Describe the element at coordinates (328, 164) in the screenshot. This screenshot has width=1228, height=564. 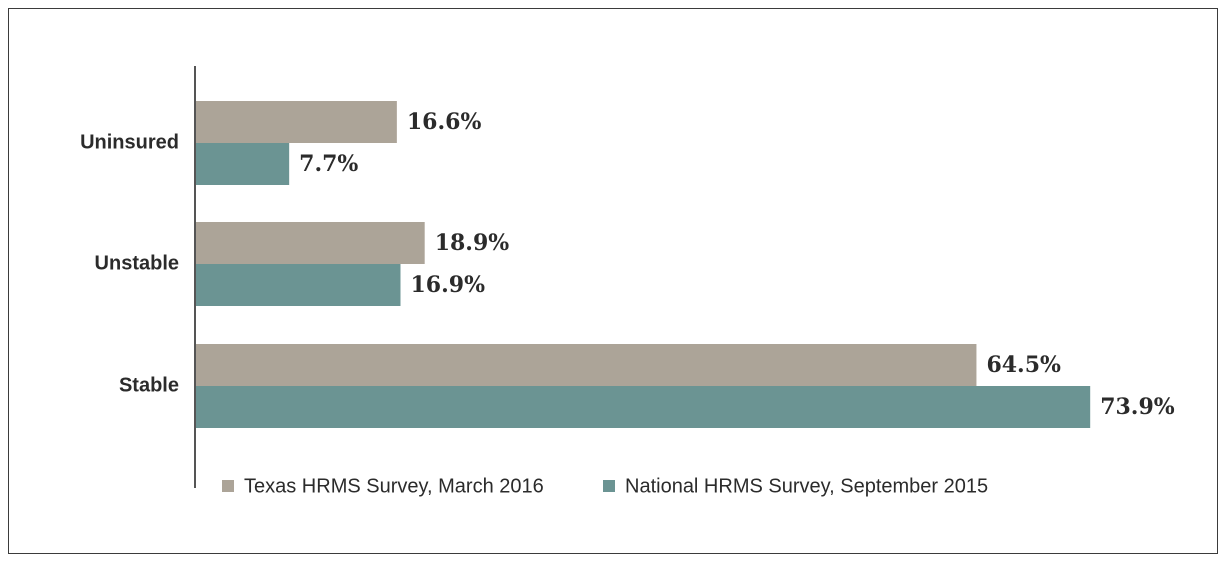
I see `value-label-uninsured-series-2: 7.7%` at that location.